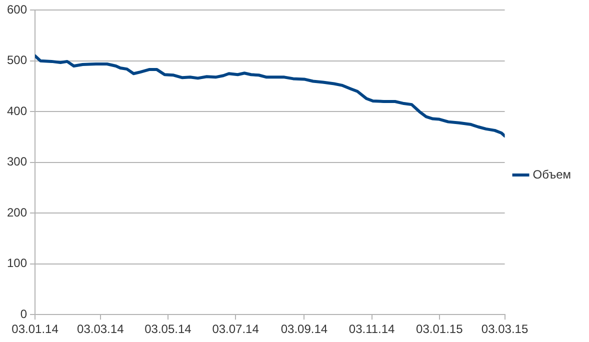  Describe the element at coordinates (440, 329) in the screenshot. I see `x-tick-label: 03.01.15` at that location.